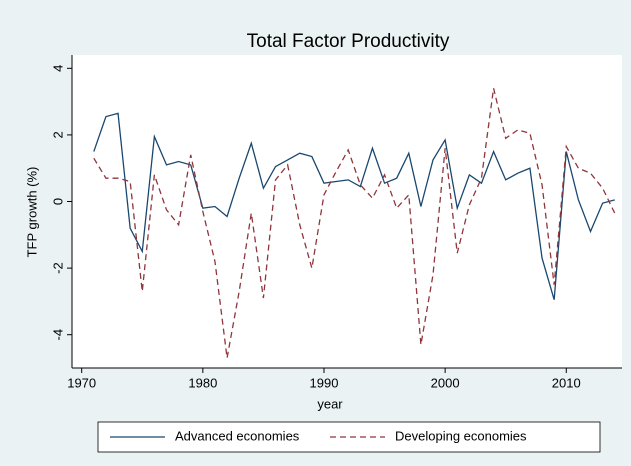  What do you see at coordinates (349, 437) in the screenshot?
I see `legend` at bounding box center [349, 437].